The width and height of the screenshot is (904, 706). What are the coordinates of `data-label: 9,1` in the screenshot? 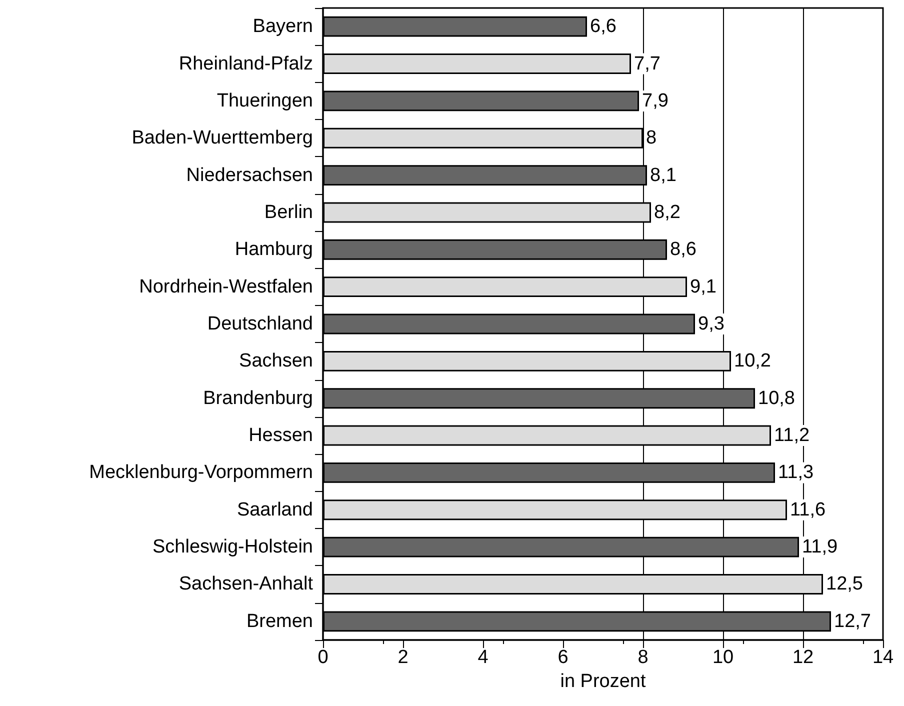 It's located at (703, 287).